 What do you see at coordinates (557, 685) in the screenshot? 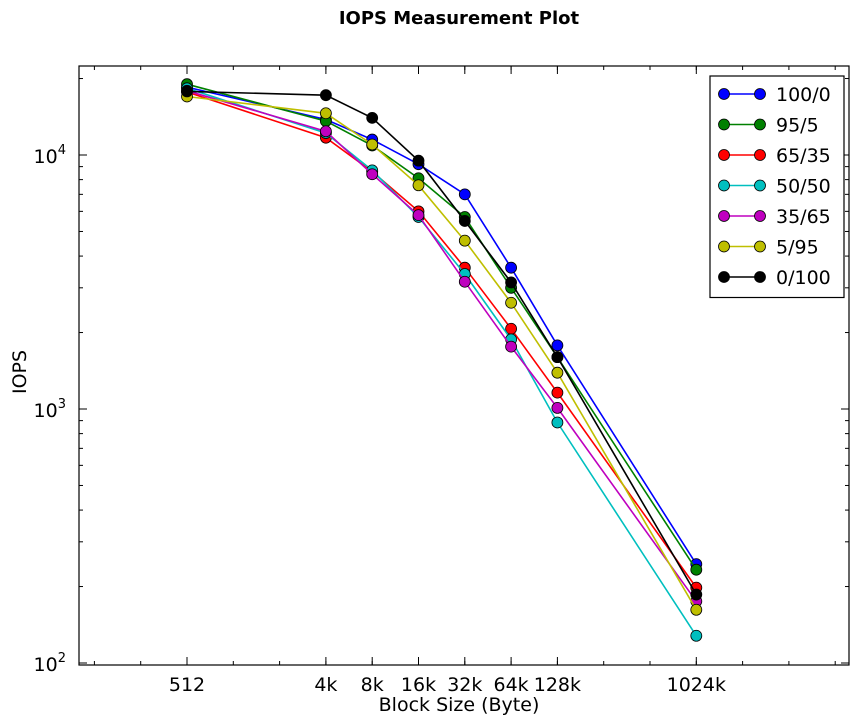
I see `x-tick-label: 128k` at bounding box center [557, 685].